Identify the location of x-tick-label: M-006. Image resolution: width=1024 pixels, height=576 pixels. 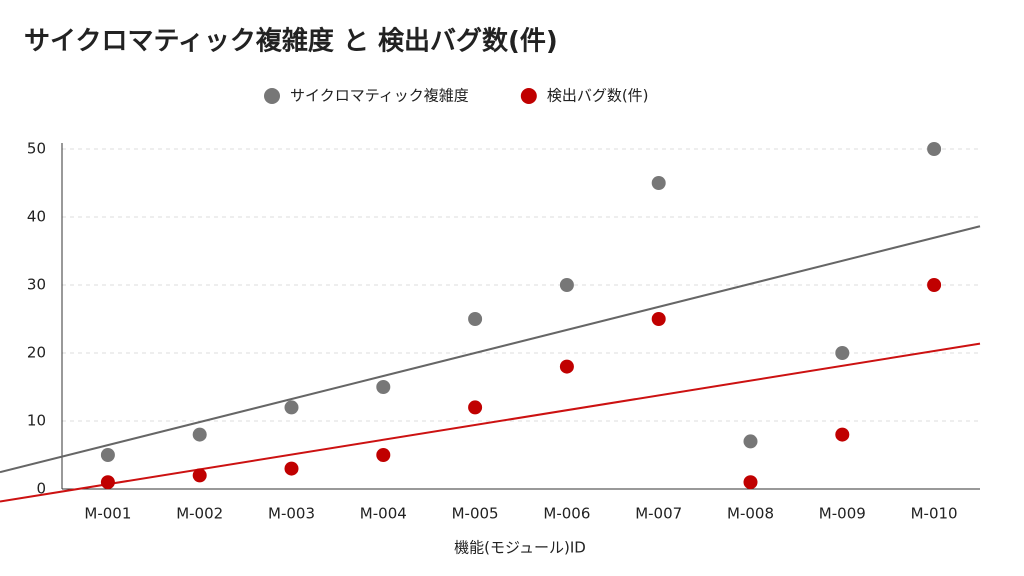
(566, 514).